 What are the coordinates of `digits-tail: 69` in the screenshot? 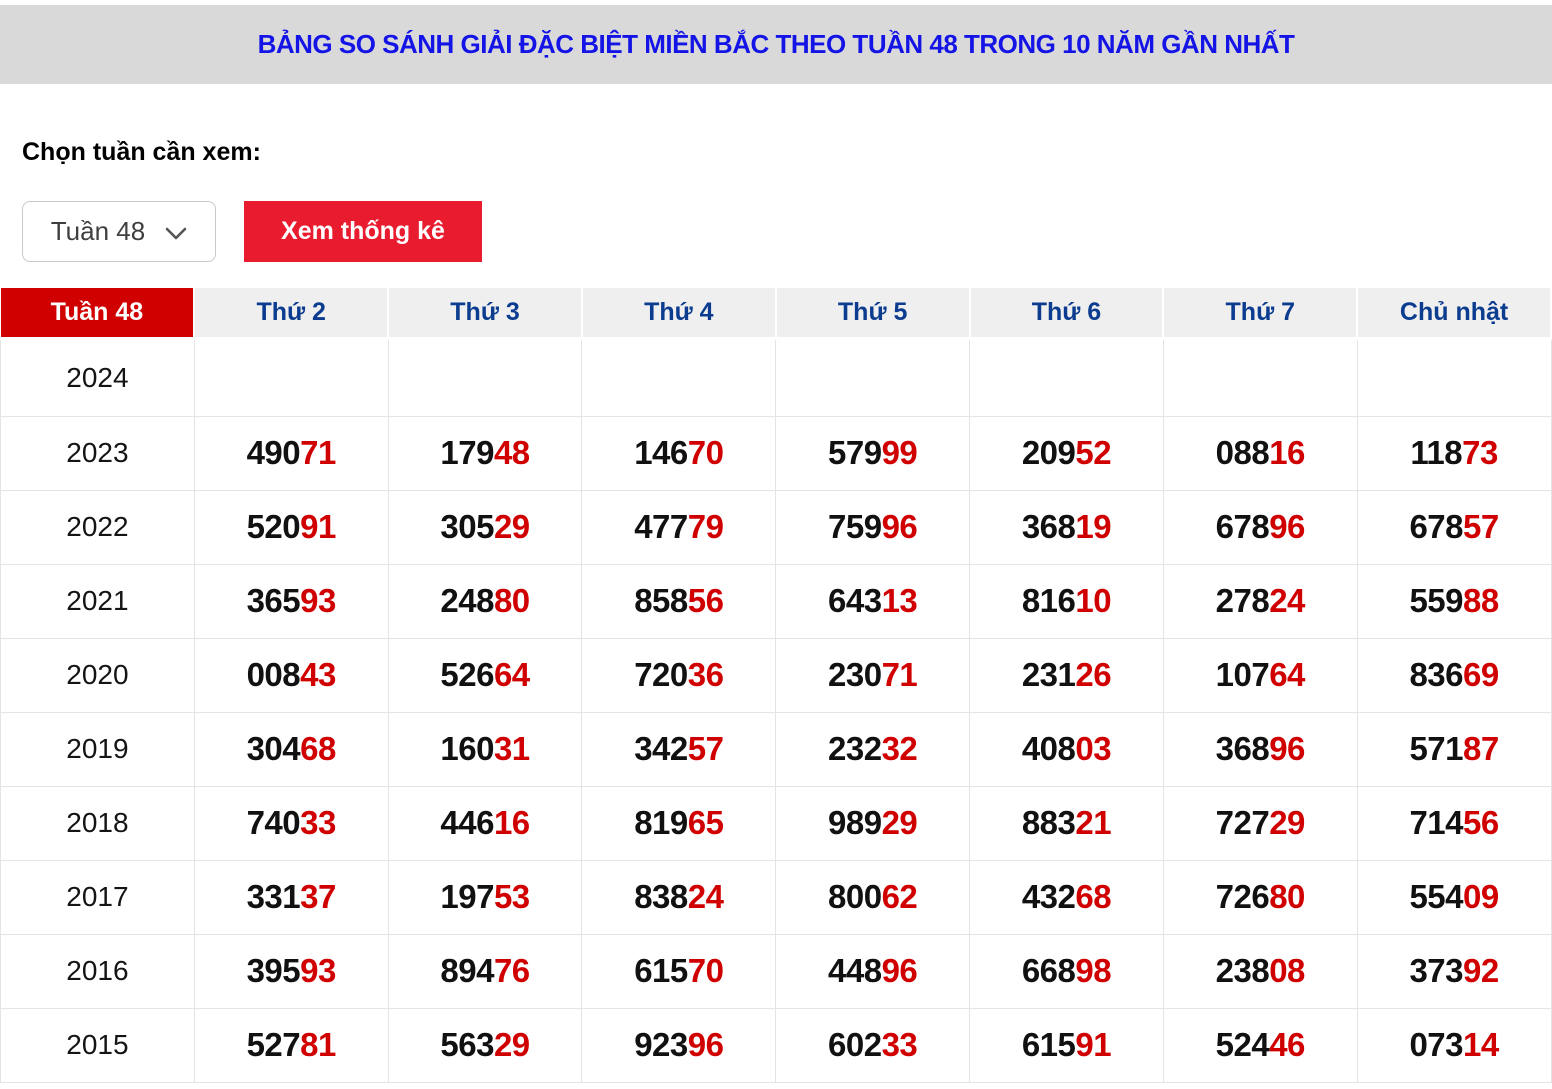 It's located at (1481, 674).